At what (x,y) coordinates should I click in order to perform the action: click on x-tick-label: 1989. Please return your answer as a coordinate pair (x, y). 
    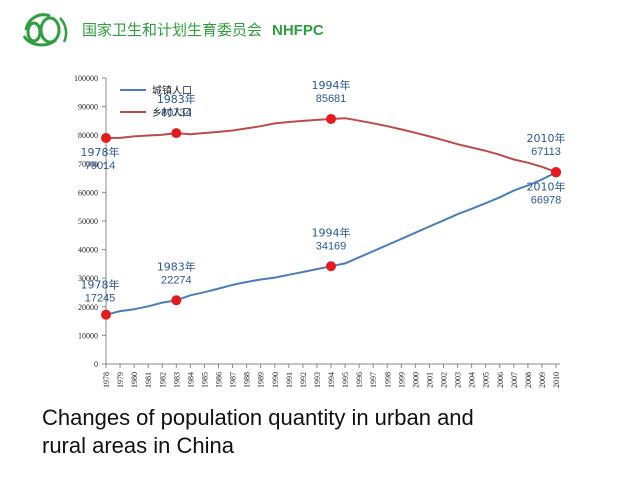
    Looking at the image, I should click on (261, 380).